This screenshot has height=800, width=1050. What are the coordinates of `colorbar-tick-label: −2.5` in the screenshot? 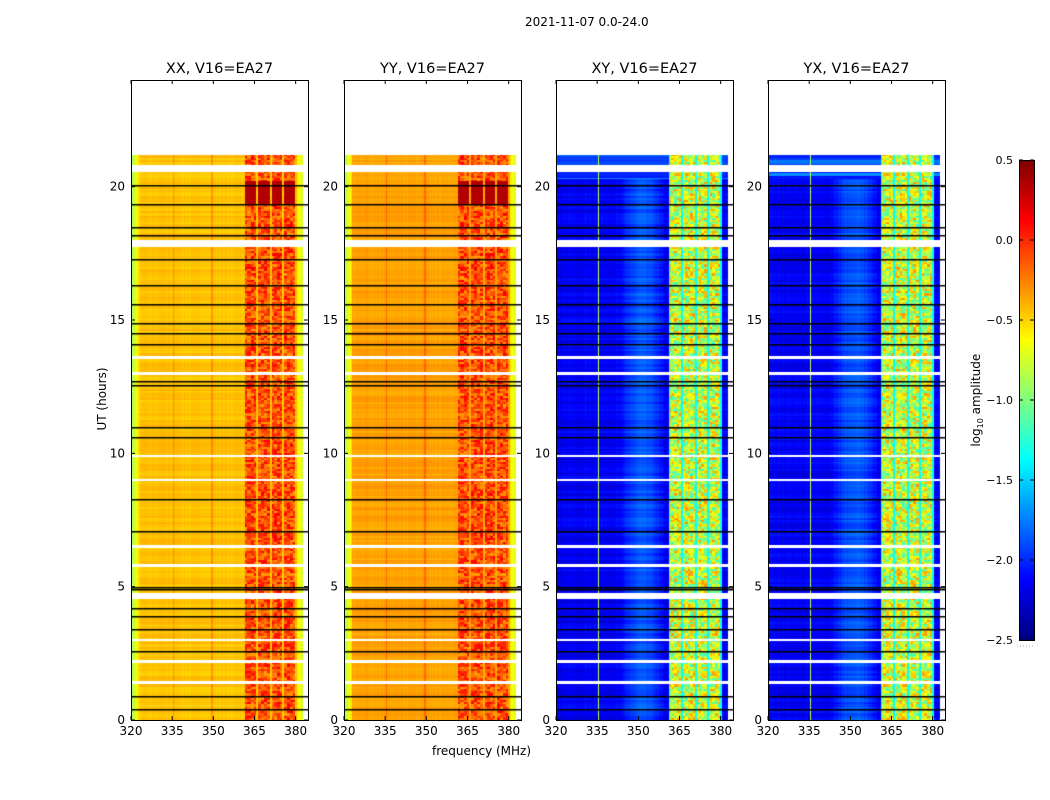 It's located at (999, 640).